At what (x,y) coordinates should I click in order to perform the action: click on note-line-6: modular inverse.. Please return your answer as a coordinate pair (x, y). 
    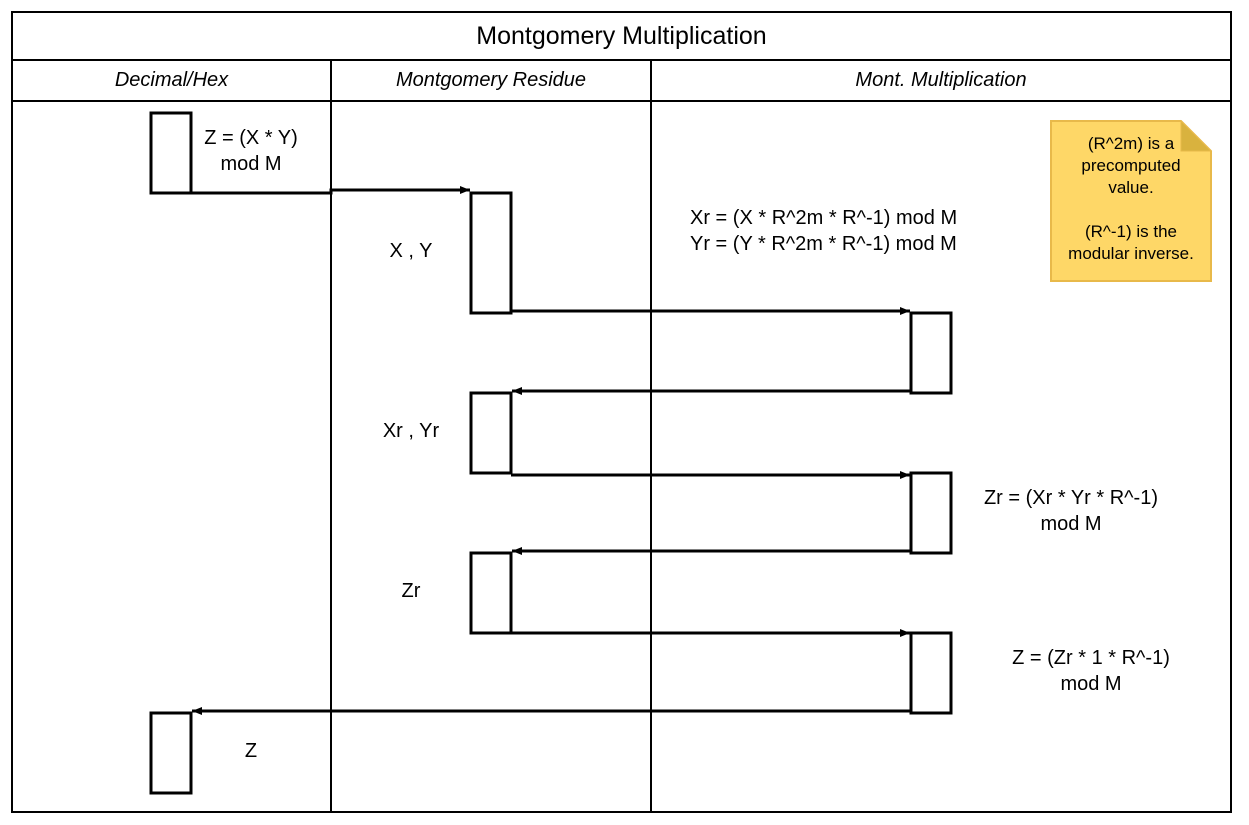
    Looking at the image, I should click on (1131, 253).